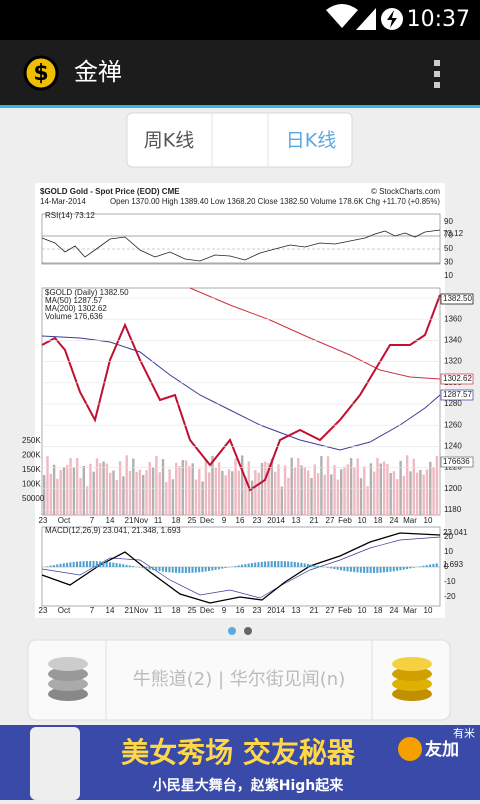 This screenshot has height=804, width=480. What do you see at coordinates (453, 424) in the screenshot?
I see `price-tick: 1260` at bounding box center [453, 424].